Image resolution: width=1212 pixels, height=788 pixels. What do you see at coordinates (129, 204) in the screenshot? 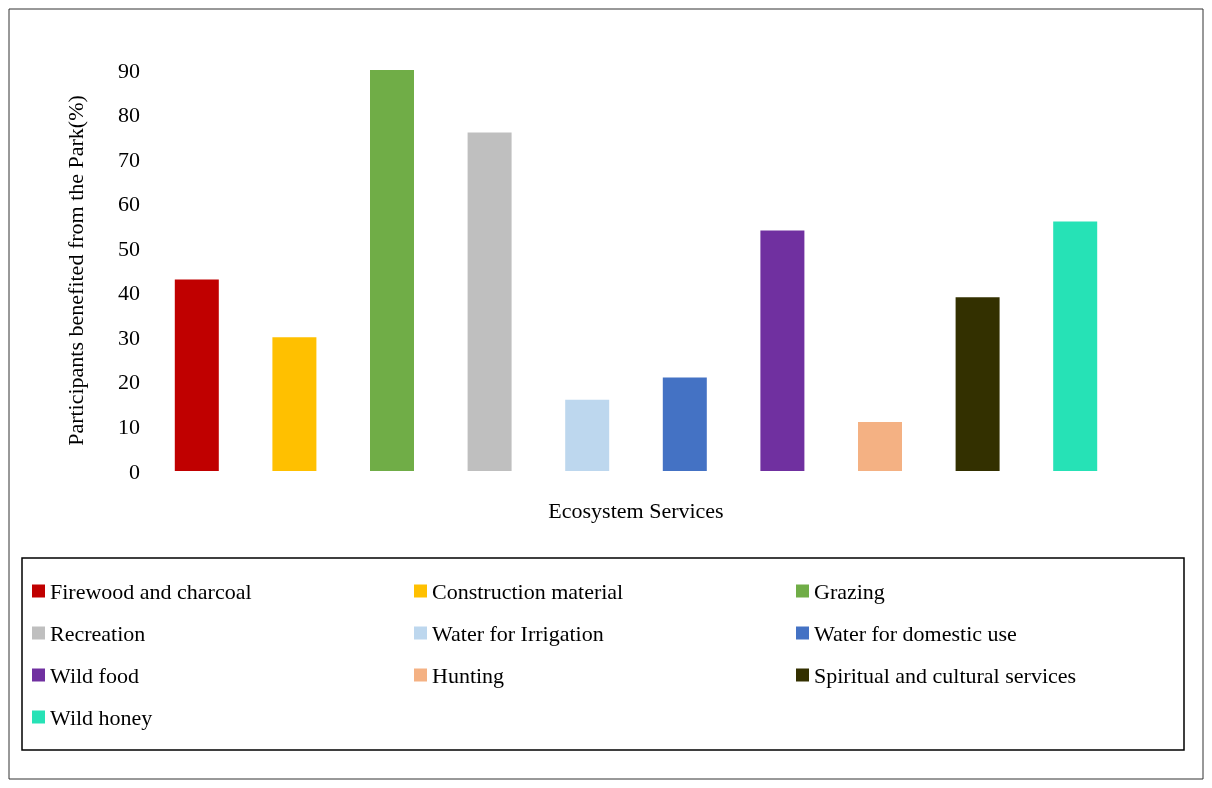
I see `y-tick-label: 60` at bounding box center [129, 204].